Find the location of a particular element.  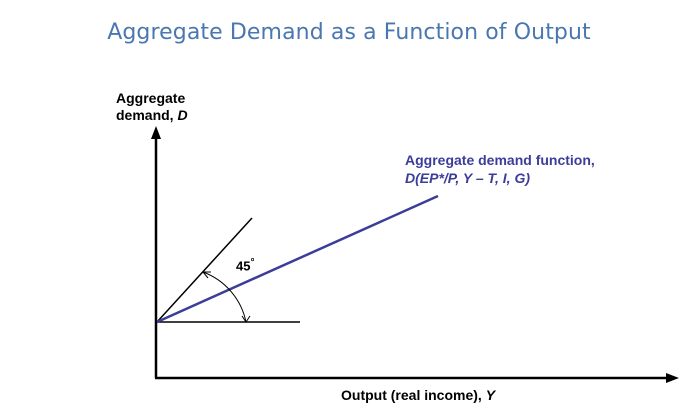

y-axis-symbol: D is located at coordinates (182, 115).